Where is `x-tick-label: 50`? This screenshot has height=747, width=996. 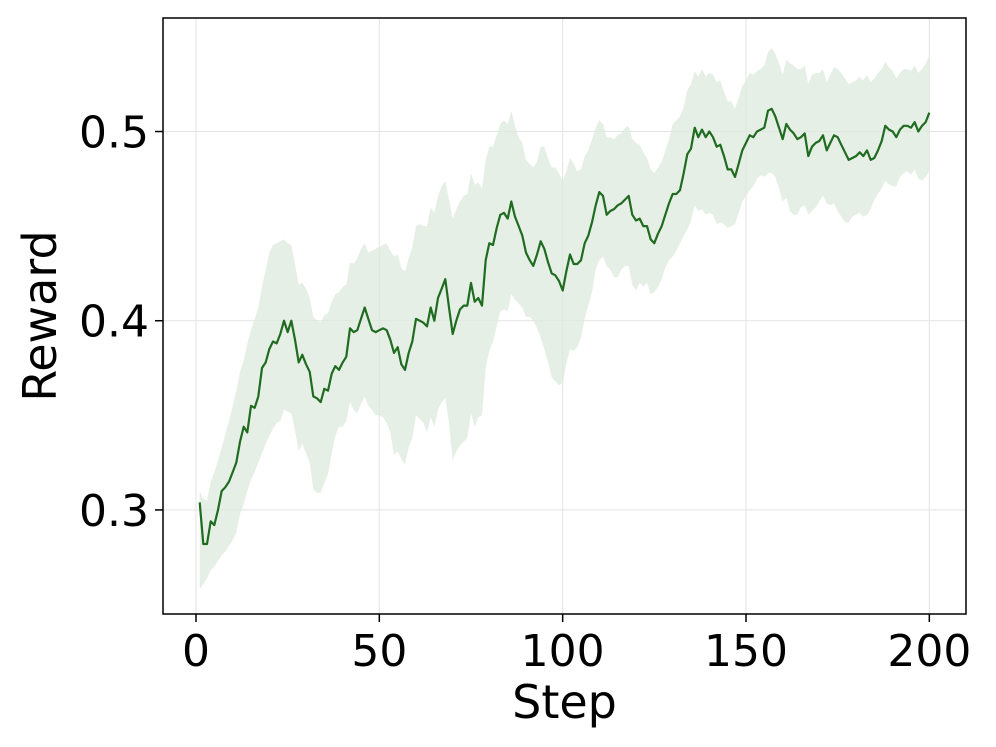
x-tick-label: 50 is located at coordinates (379, 651).